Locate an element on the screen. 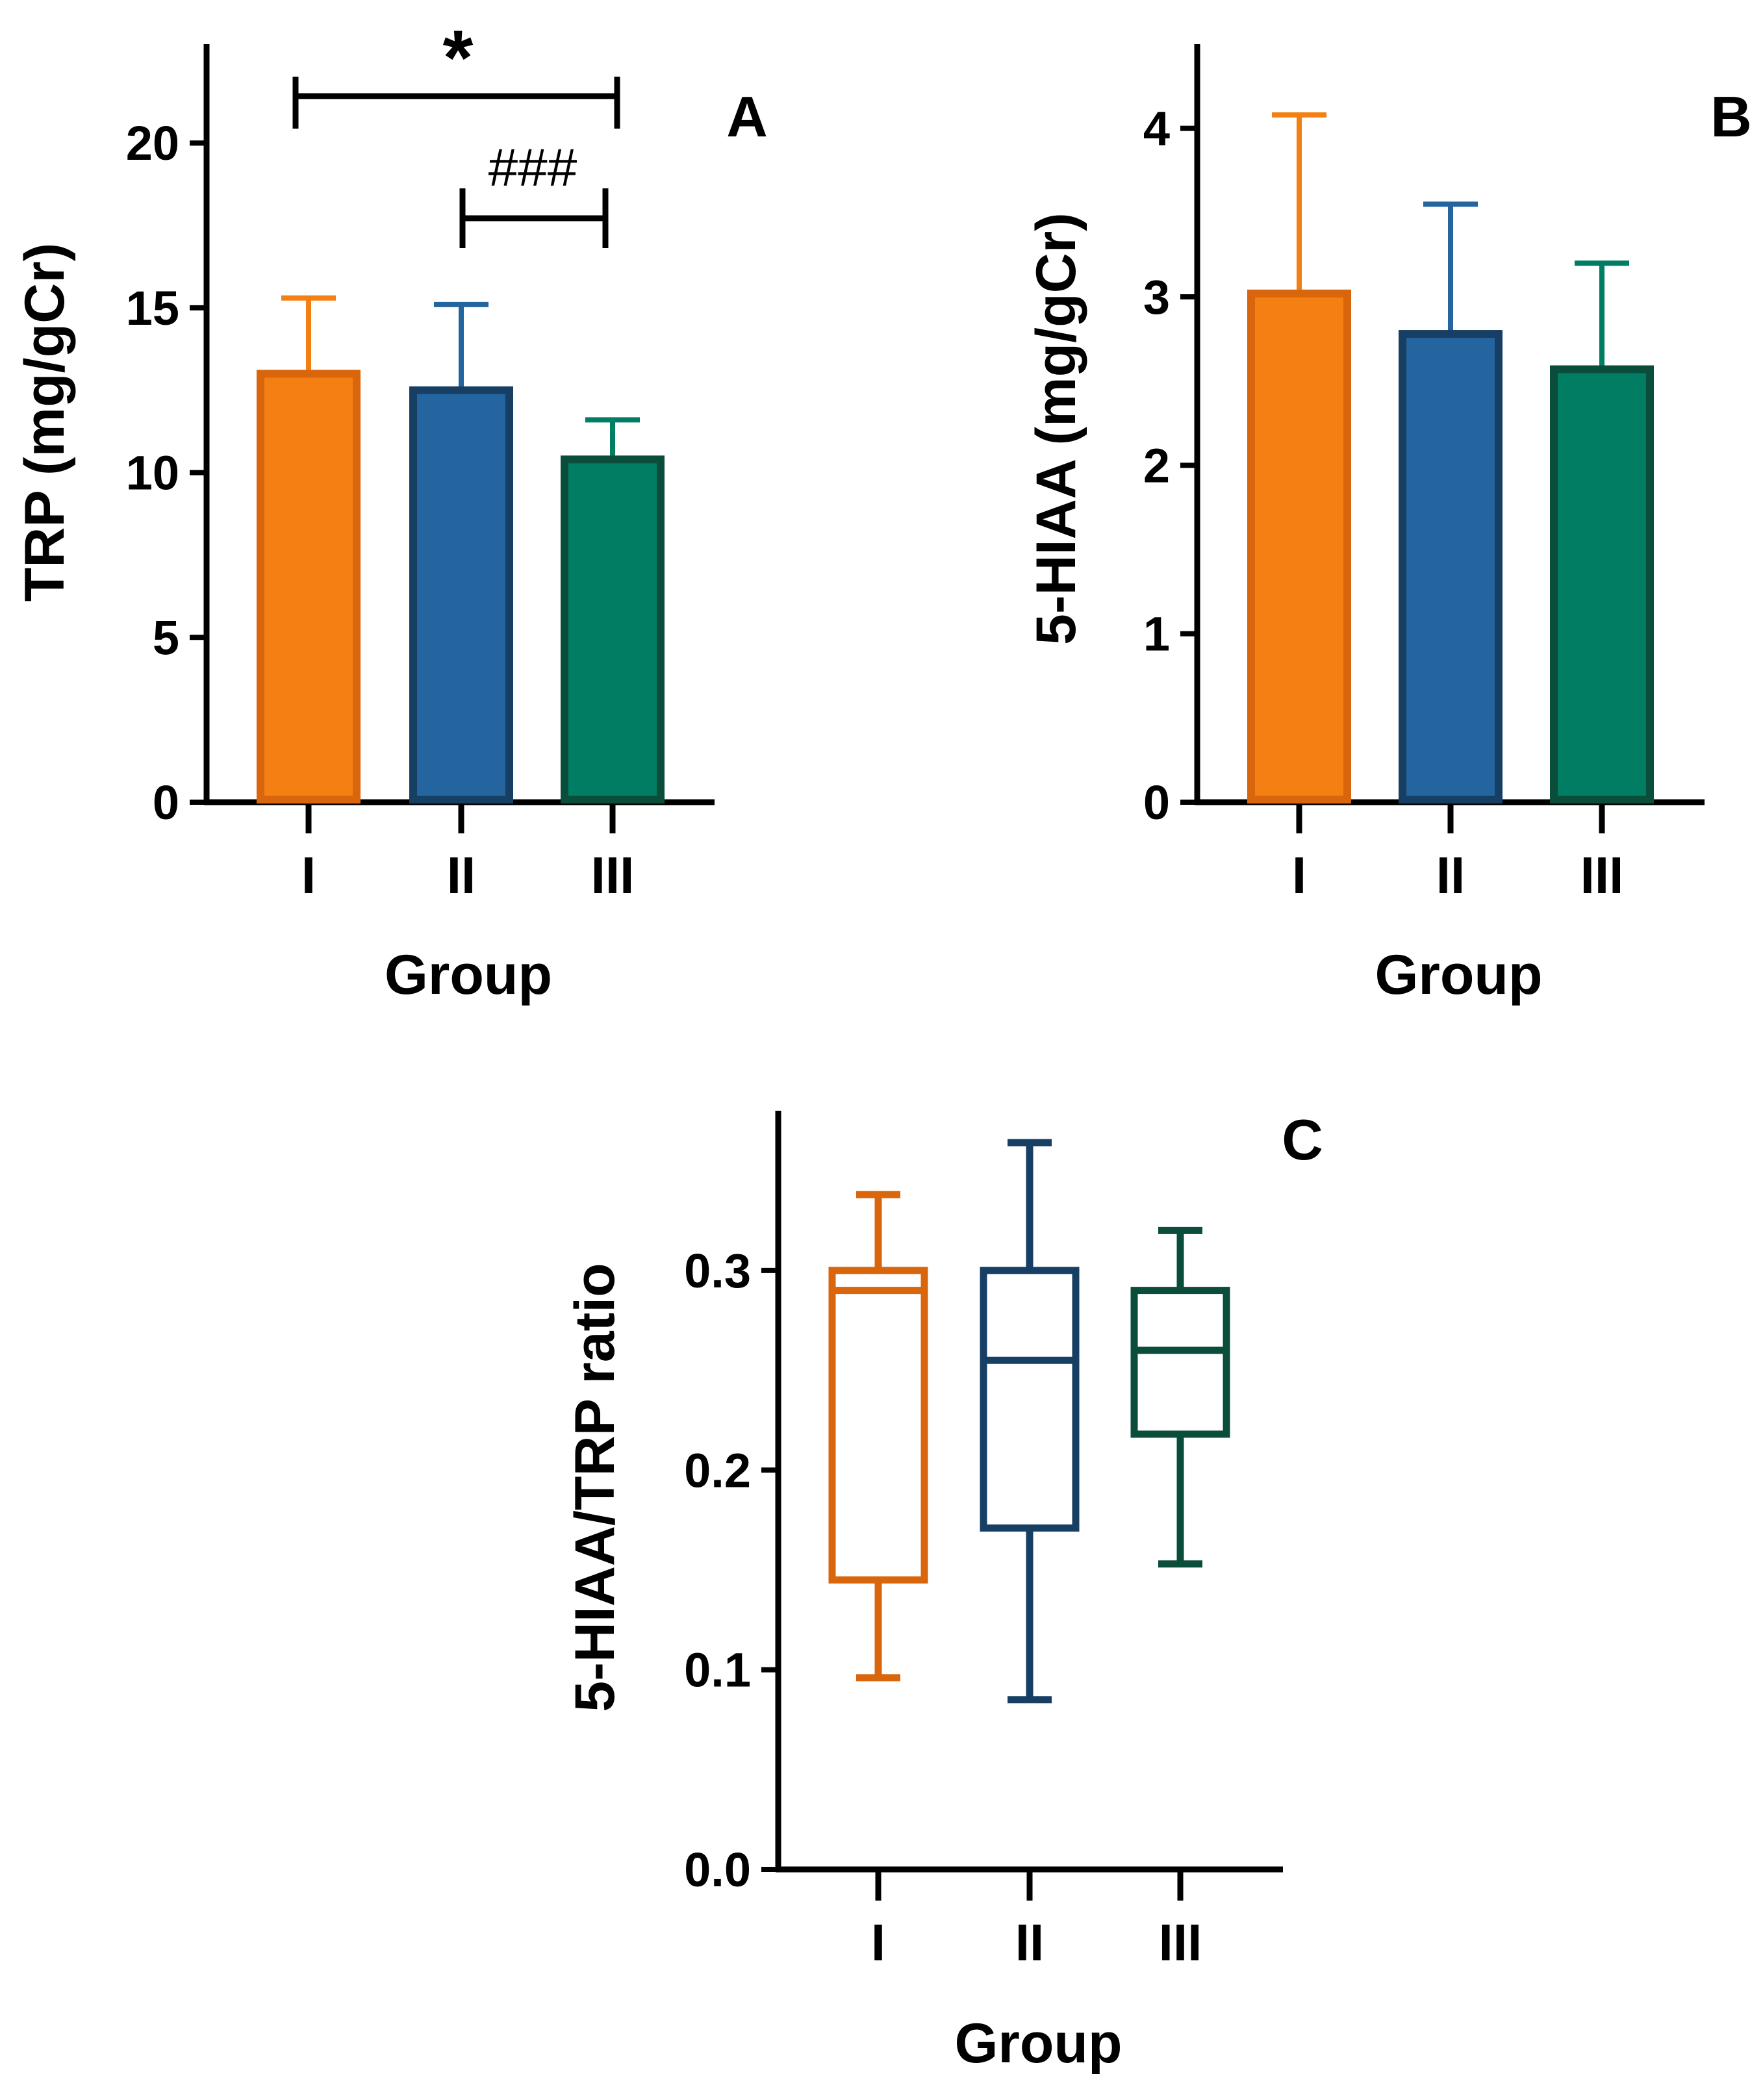 The height and width of the screenshot is (2100, 1763). y-axis-title: 5-HIAA (mg/gCr) is located at coordinates (1056, 428).